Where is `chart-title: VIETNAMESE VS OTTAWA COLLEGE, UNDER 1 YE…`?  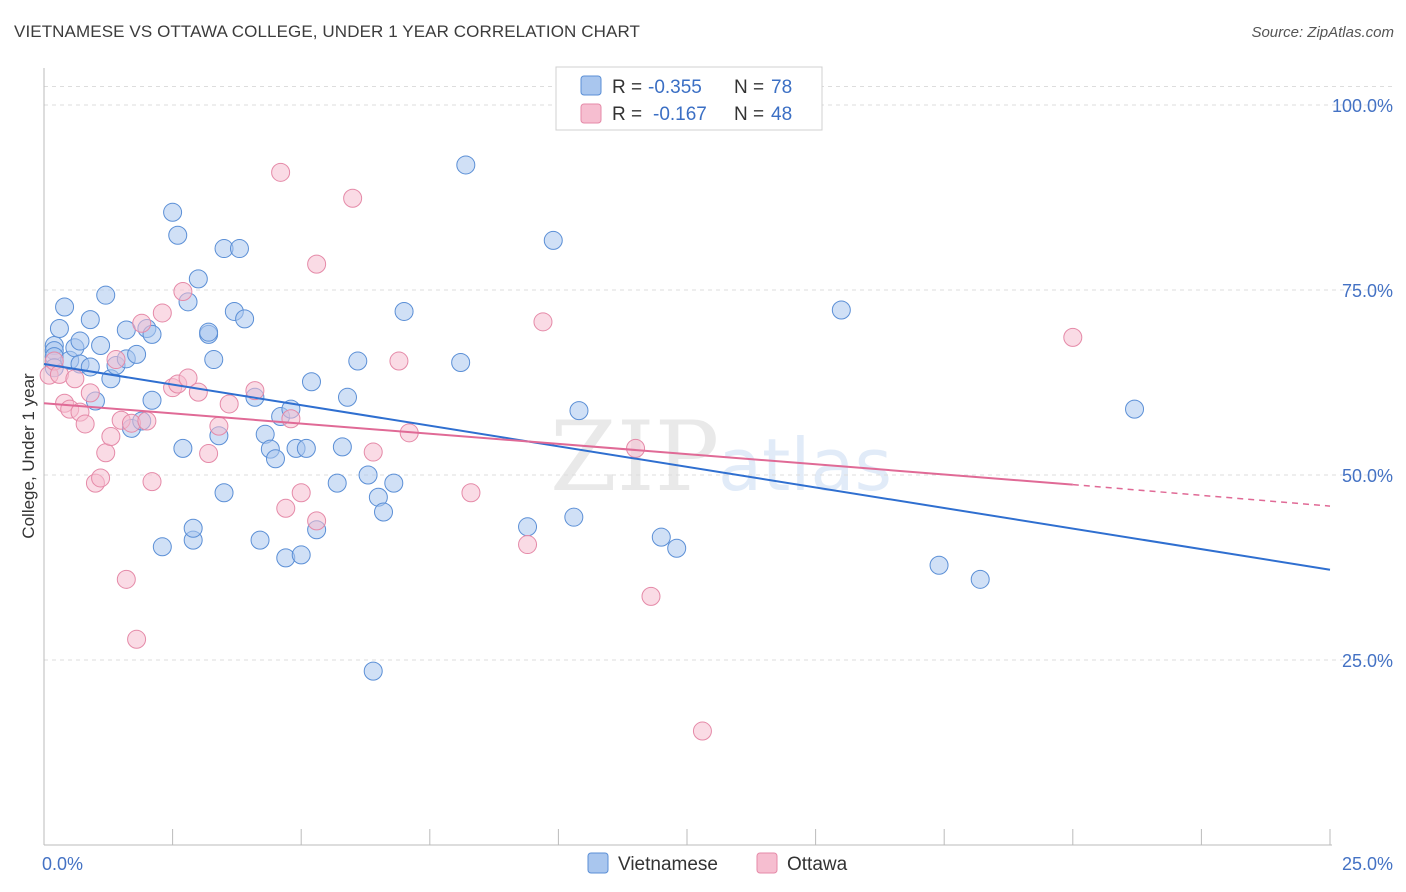
chart-title: VIETNAMESE VS OTTAWA COLLEGE, UNDER 1 YE… is located at coordinates (327, 31).